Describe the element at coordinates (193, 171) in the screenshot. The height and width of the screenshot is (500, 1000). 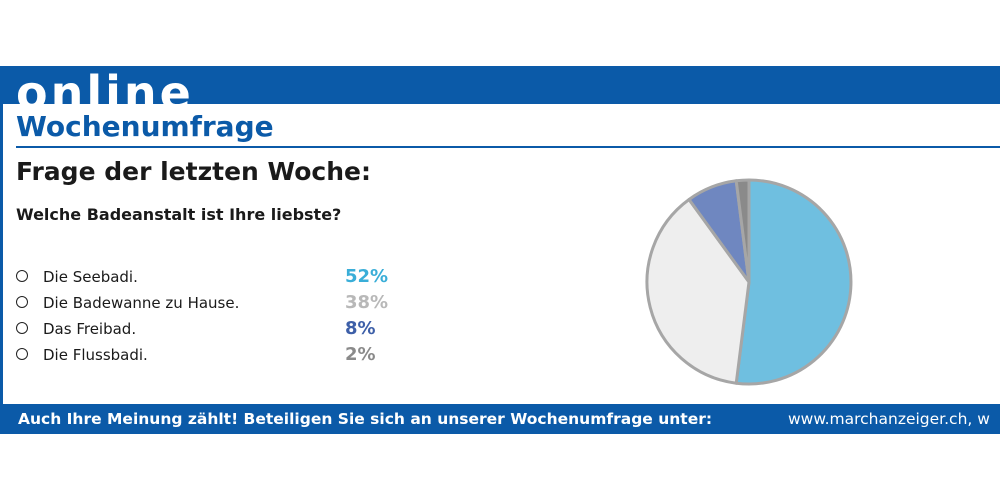
I see `poll-heading: Frage der letzten Woche:` at that location.